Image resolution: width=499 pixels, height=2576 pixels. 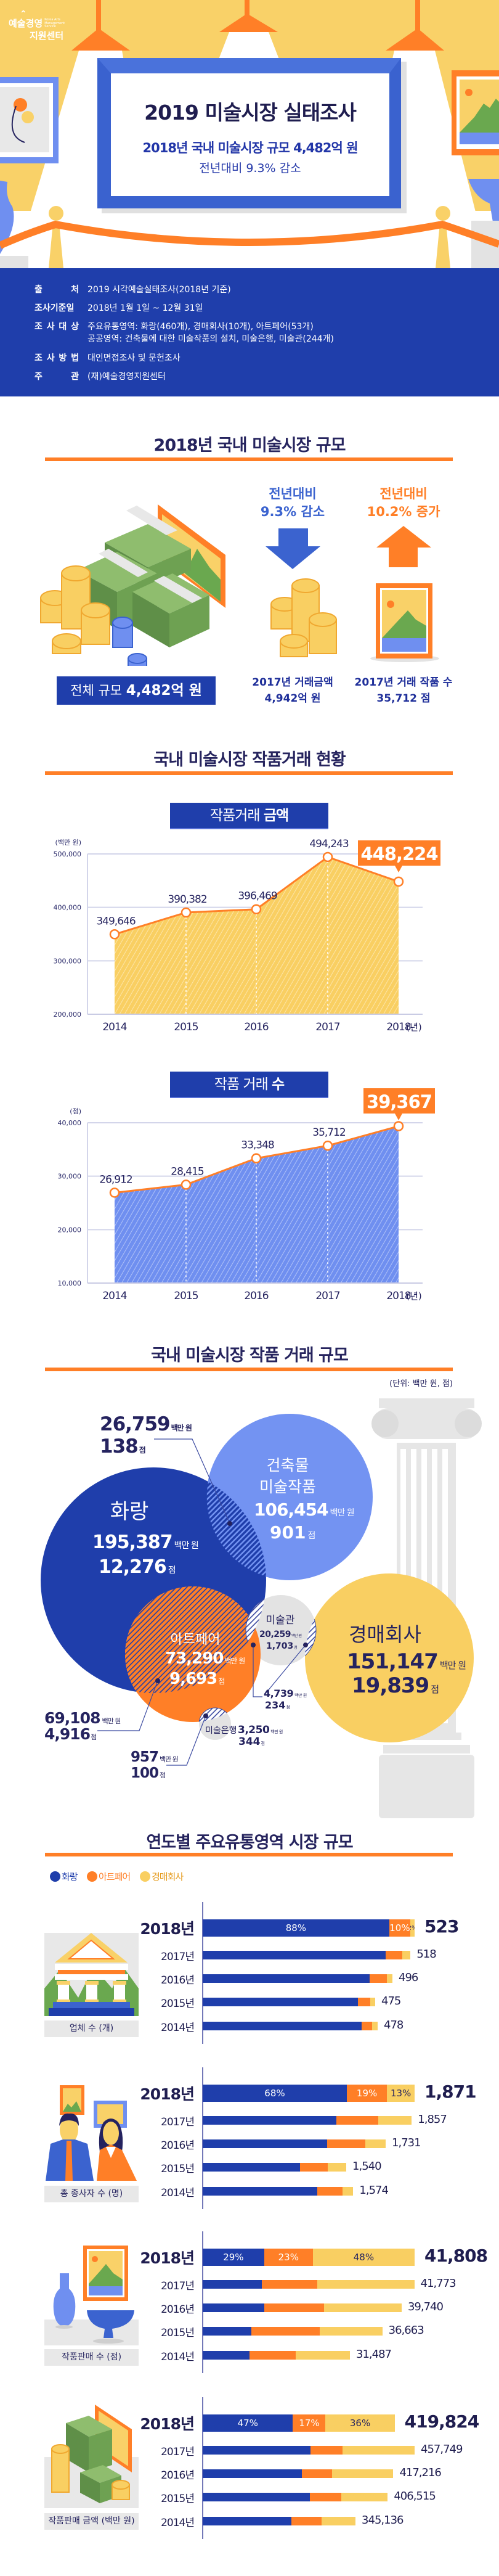 What do you see at coordinates (385, 1635) in the screenshot?
I see `auction-name: 경매회사` at bounding box center [385, 1635].